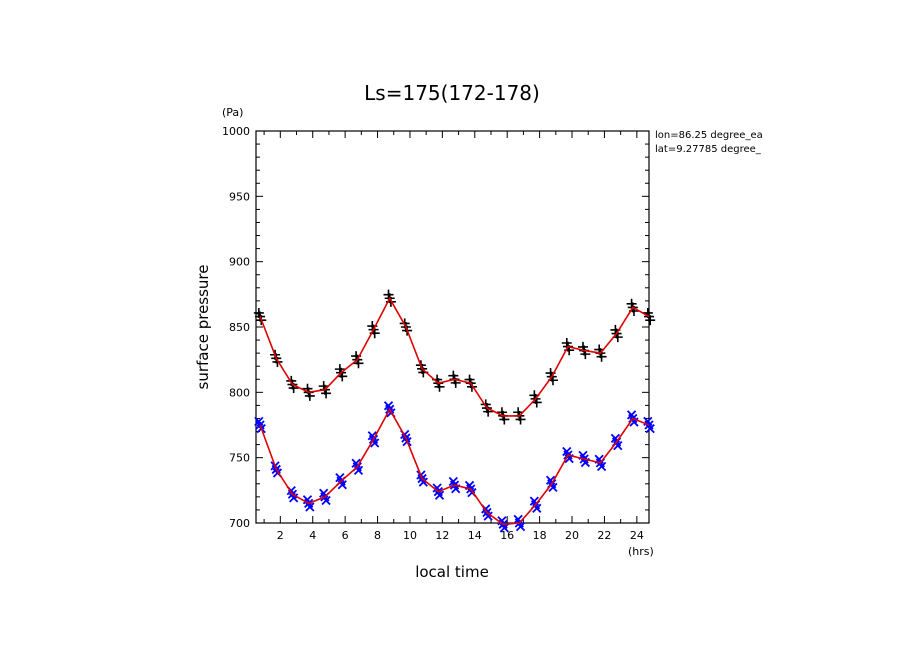 This screenshot has height=654, width=904. Describe the element at coordinates (377, 535) in the screenshot. I see `x-tick-label: 8` at that location.